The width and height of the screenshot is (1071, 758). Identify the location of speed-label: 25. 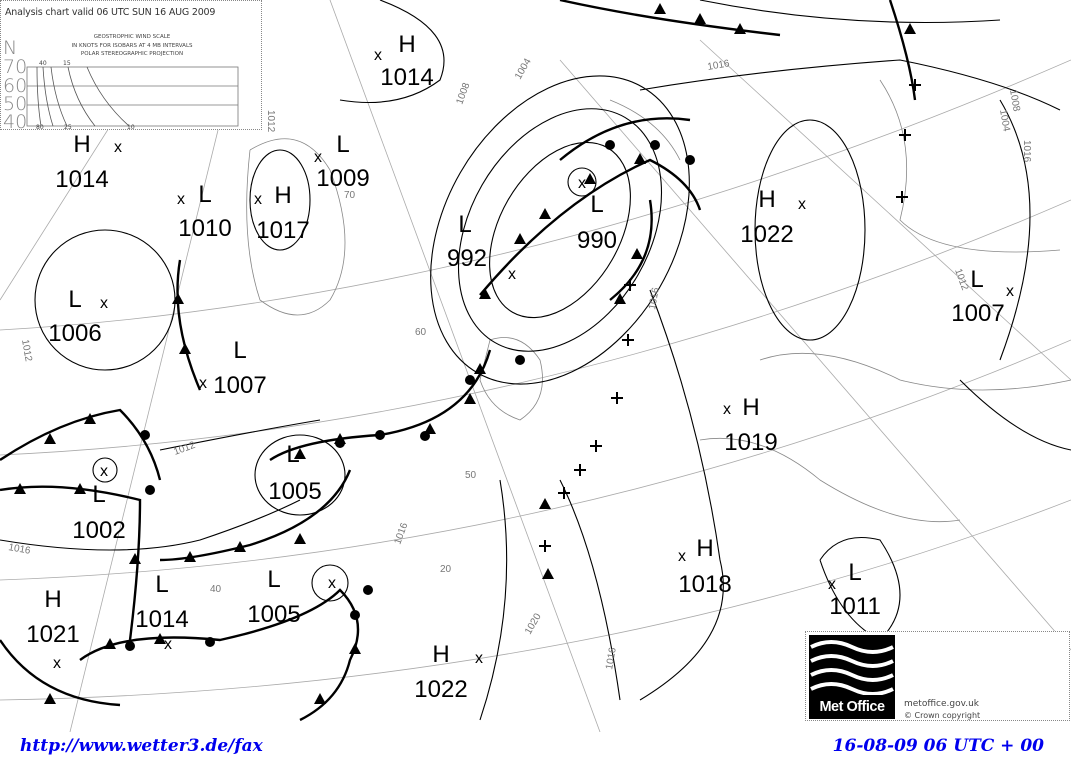
(68, 127).